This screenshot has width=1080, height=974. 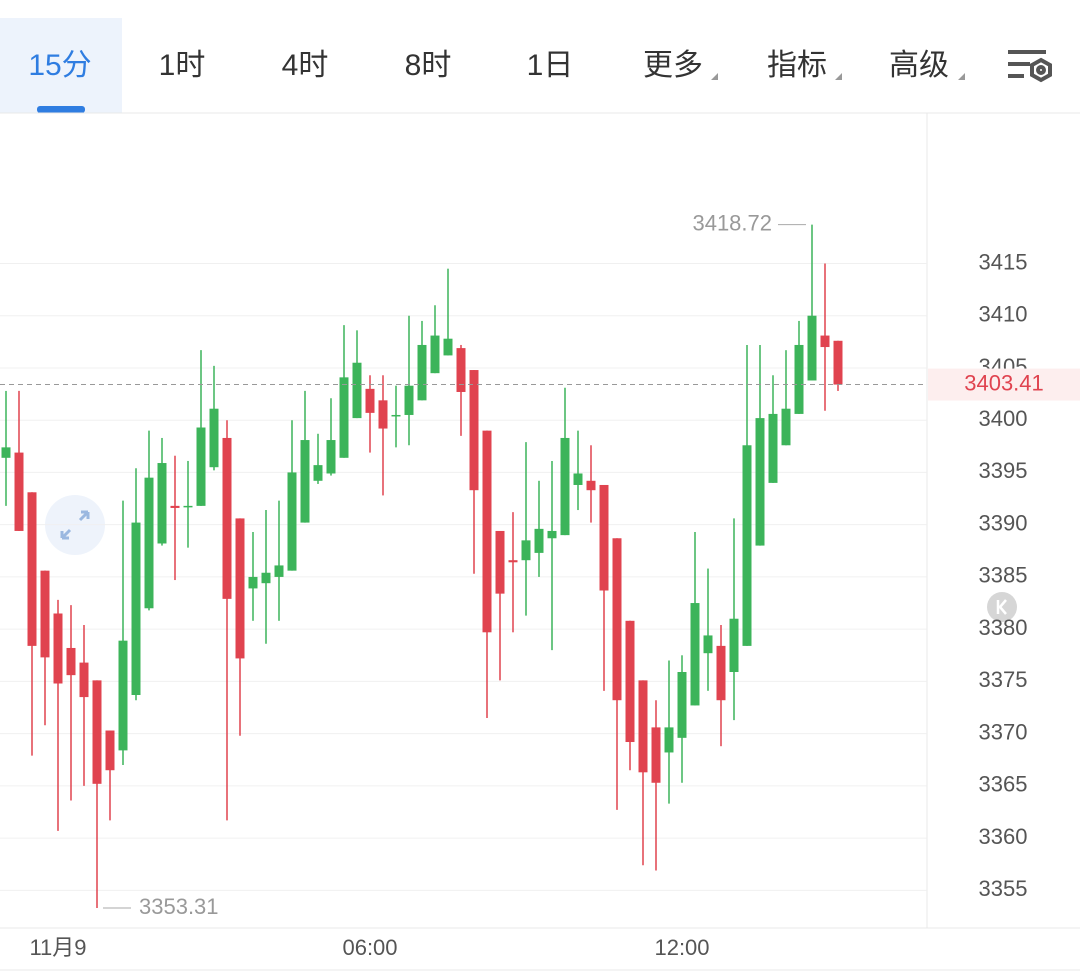 What do you see at coordinates (1003, 888) in the screenshot?
I see `y-tick-label: 3355` at bounding box center [1003, 888].